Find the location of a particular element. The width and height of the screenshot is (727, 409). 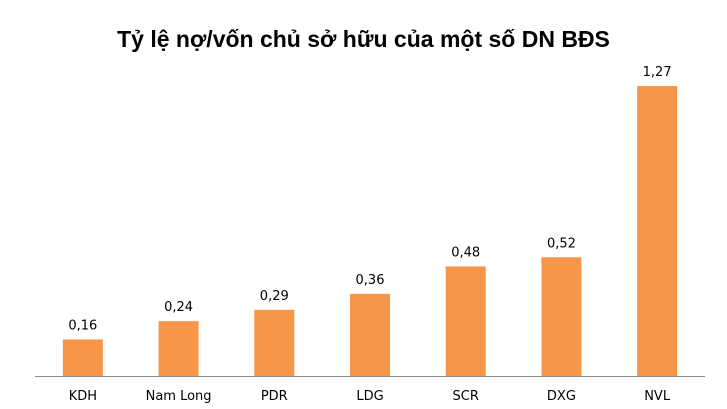

data-label-scr: 0,48 is located at coordinates (465, 252).